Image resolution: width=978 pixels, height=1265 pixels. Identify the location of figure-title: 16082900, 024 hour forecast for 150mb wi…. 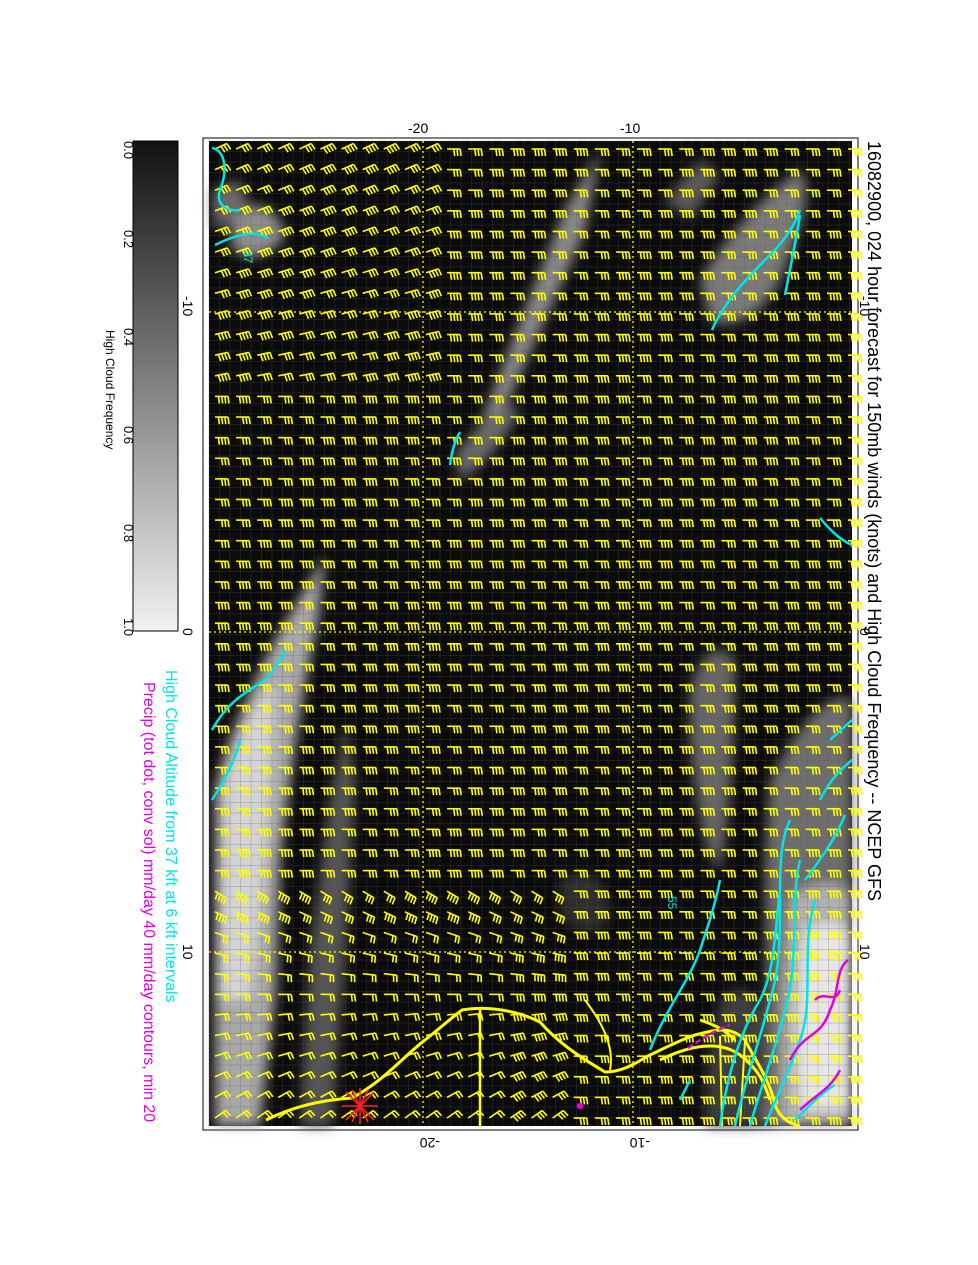
(874, 521).